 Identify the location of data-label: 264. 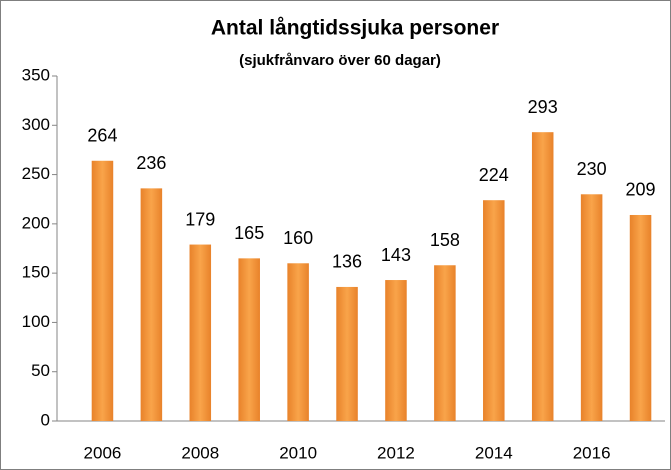
(102, 136).